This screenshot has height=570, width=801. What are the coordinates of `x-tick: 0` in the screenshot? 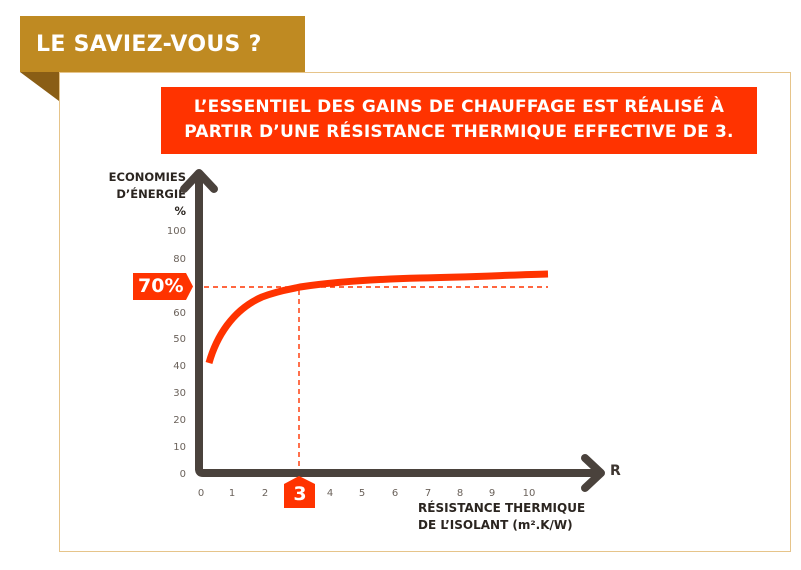 It's located at (201, 493).